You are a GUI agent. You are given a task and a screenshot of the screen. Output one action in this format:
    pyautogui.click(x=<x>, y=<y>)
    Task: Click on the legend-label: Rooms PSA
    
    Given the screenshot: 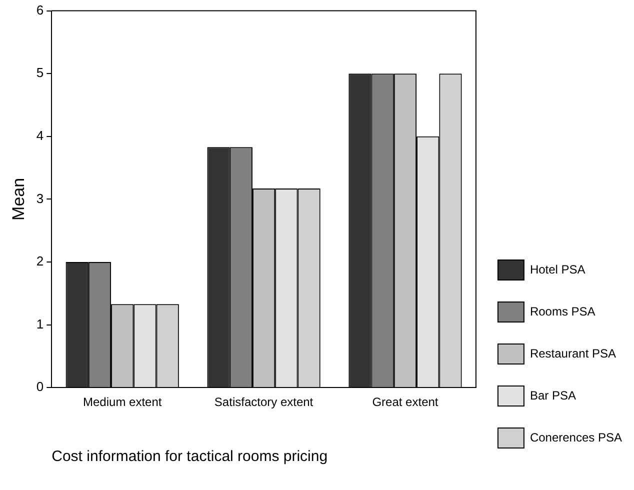 What is the action you would take?
    pyautogui.click(x=563, y=311)
    